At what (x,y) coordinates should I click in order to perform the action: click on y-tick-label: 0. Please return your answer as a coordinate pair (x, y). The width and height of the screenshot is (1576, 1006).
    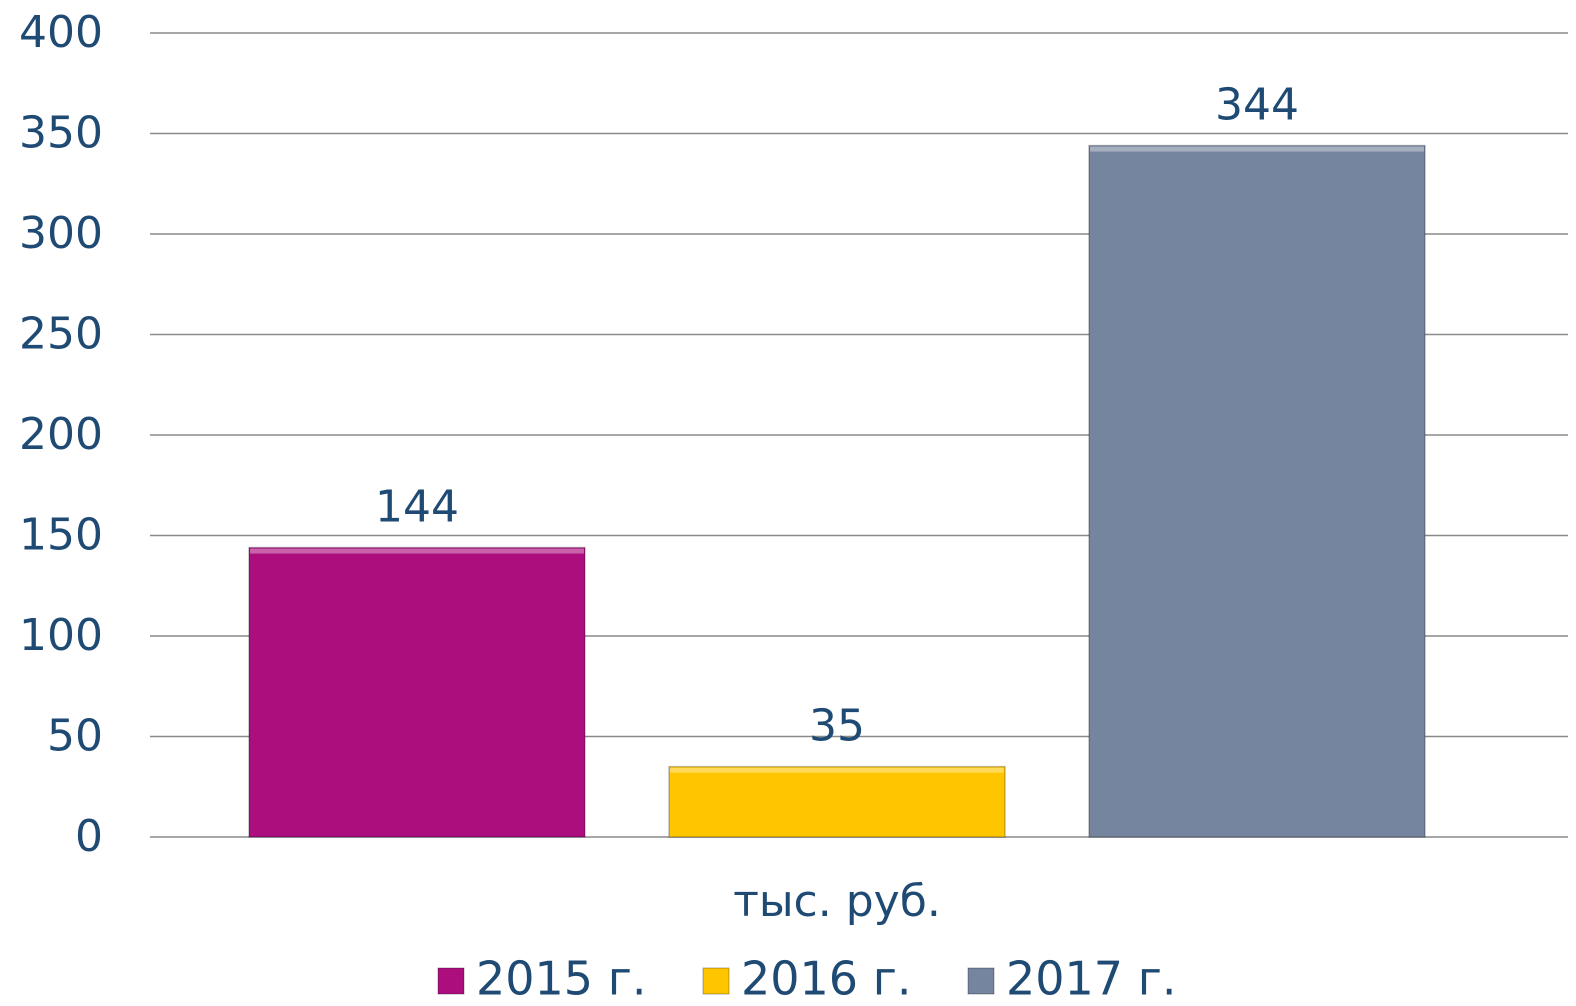
    Looking at the image, I should click on (89, 836).